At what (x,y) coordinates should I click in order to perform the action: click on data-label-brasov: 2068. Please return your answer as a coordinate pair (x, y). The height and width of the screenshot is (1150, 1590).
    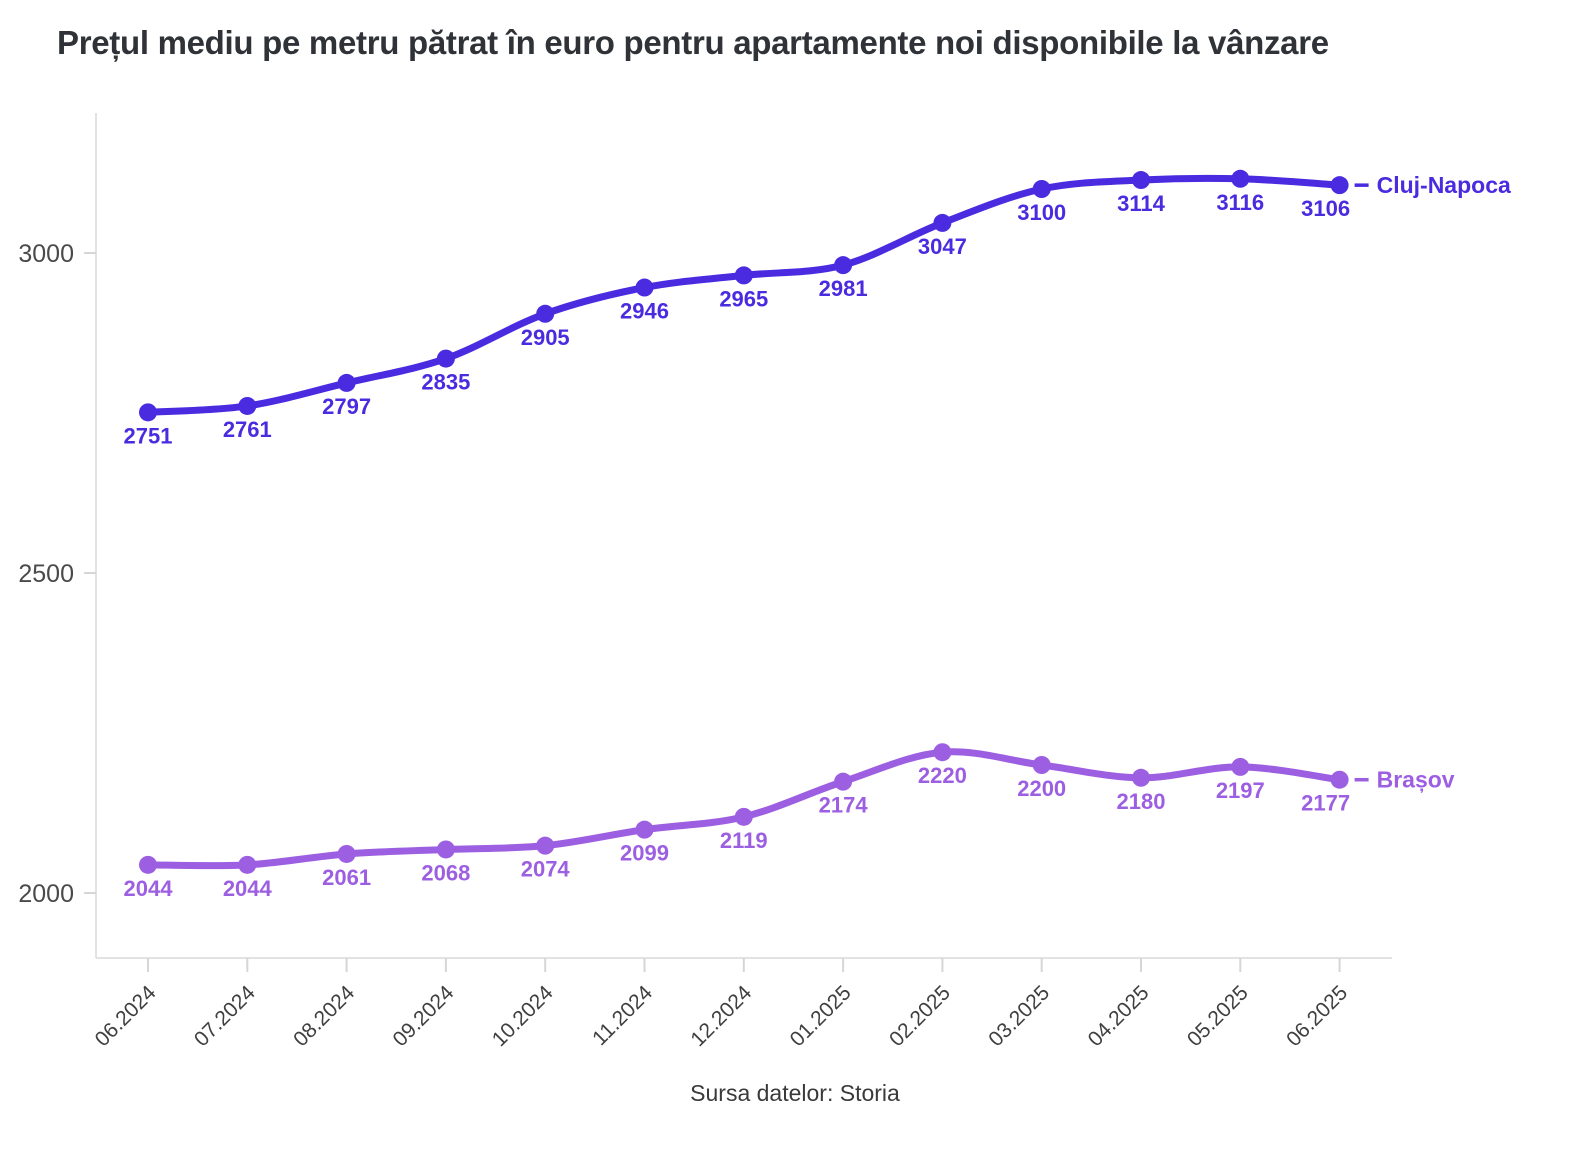
    Looking at the image, I should click on (445, 872).